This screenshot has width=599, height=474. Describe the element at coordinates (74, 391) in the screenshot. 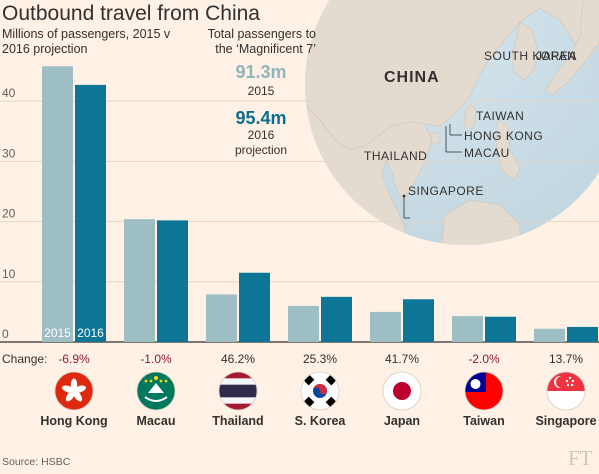

I see `hong-kong-flag-icon` at that location.